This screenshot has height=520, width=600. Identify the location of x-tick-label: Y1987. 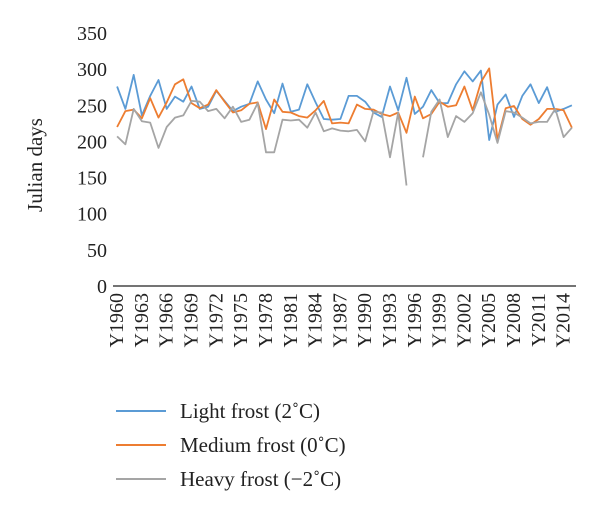
(340, 320).